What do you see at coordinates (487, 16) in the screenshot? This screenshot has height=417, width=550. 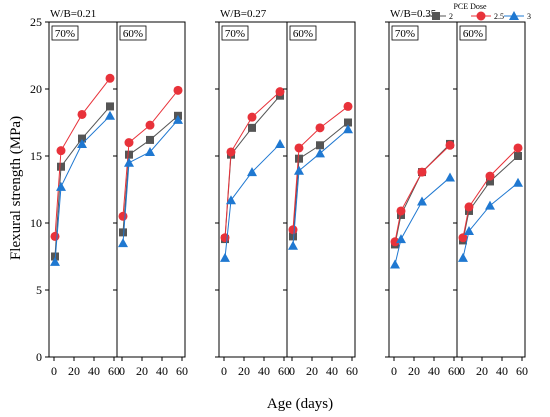 I see `legend-entry: 2.5` at bounding box center [487, 16].